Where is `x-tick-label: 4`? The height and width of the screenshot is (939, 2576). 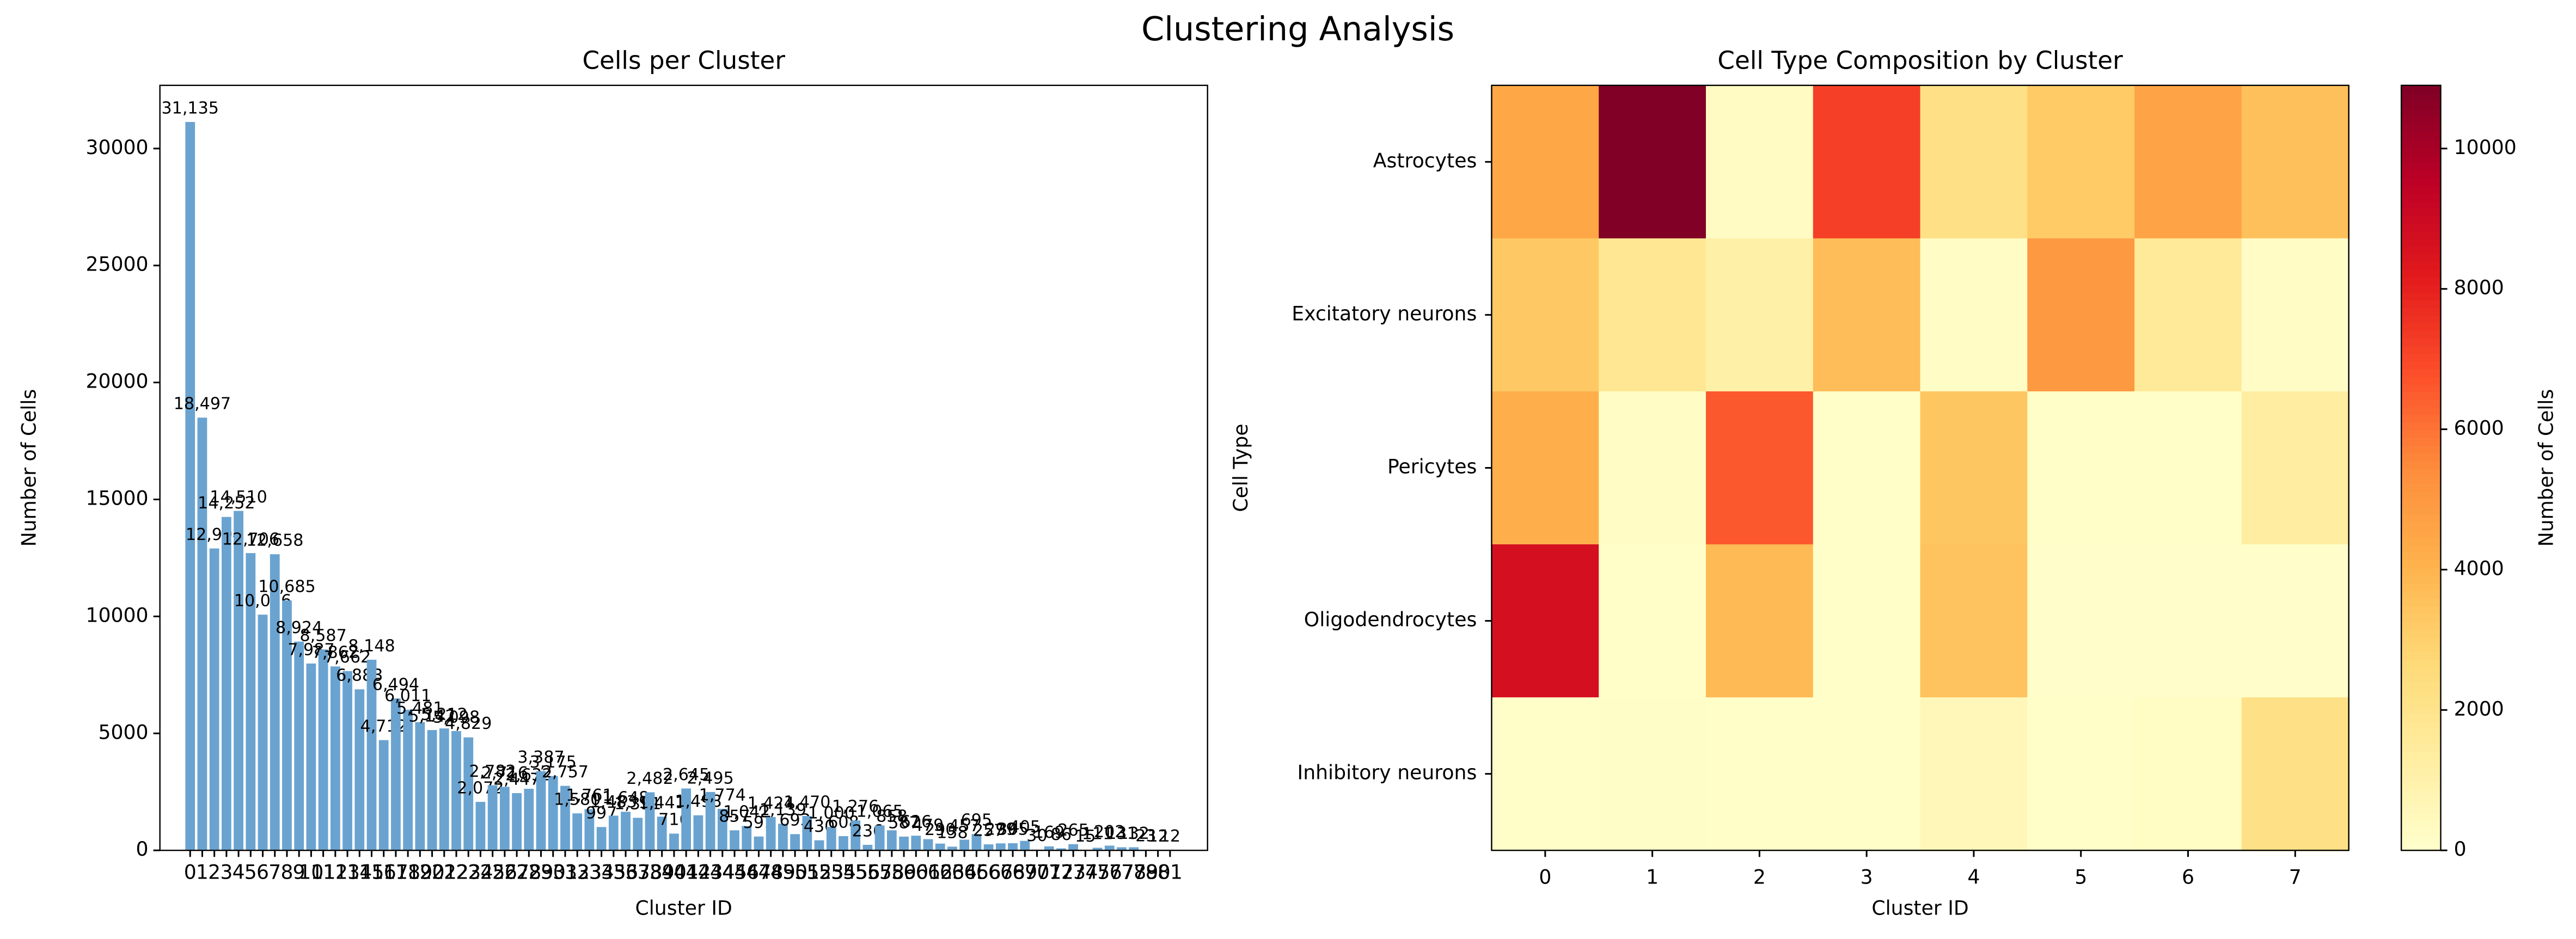
x-tick-label: 4 is located at coordinates (238, 871).